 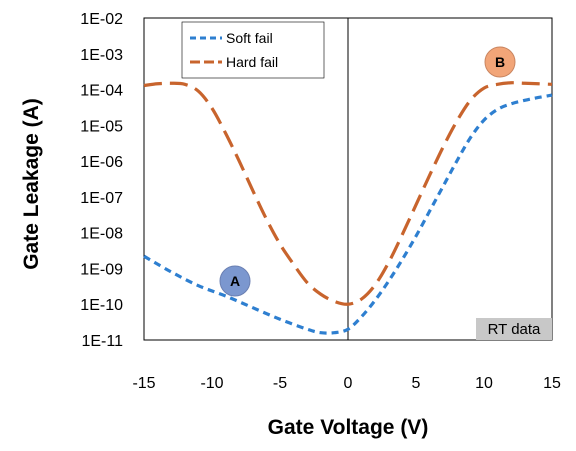 What do you see at coordinates (101, 55) in the screenshot?
I see `y-tick-label: 1E-03` at bounding box center [101, 55].